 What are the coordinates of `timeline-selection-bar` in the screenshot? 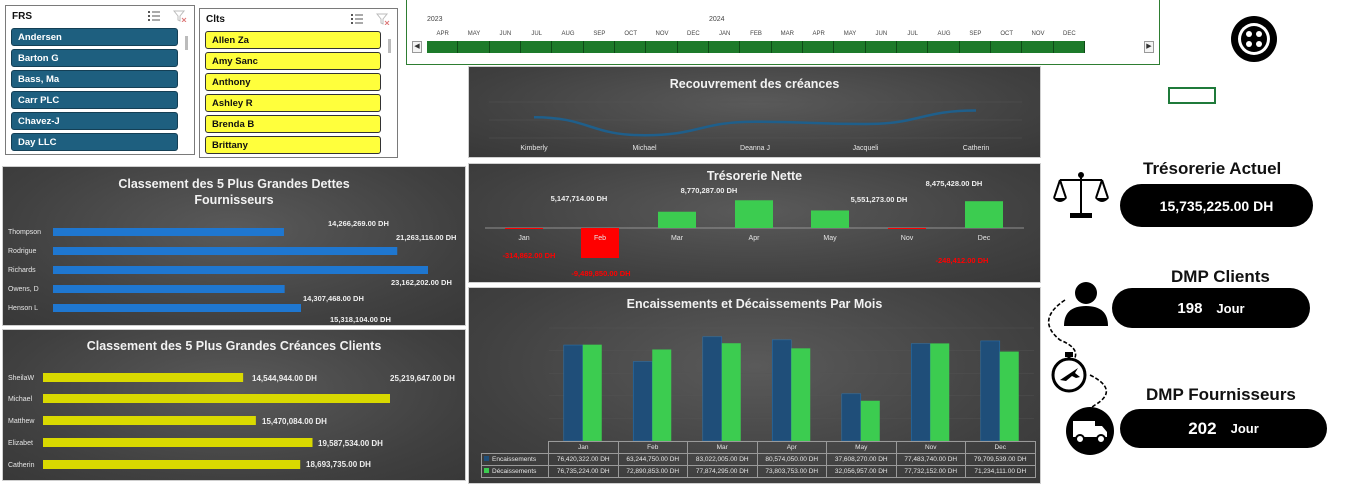 It's located at (756, 47).